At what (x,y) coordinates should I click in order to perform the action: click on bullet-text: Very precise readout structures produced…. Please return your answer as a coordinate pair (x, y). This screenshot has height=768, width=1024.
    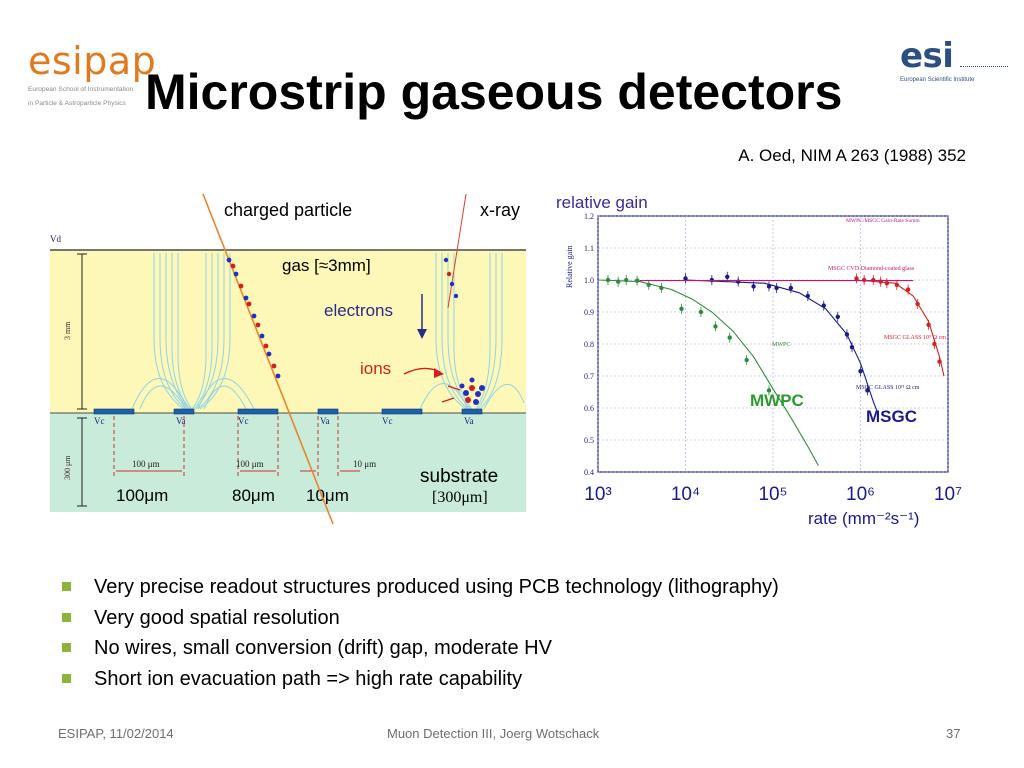
    Looking at the image, I should click on (436, 587).